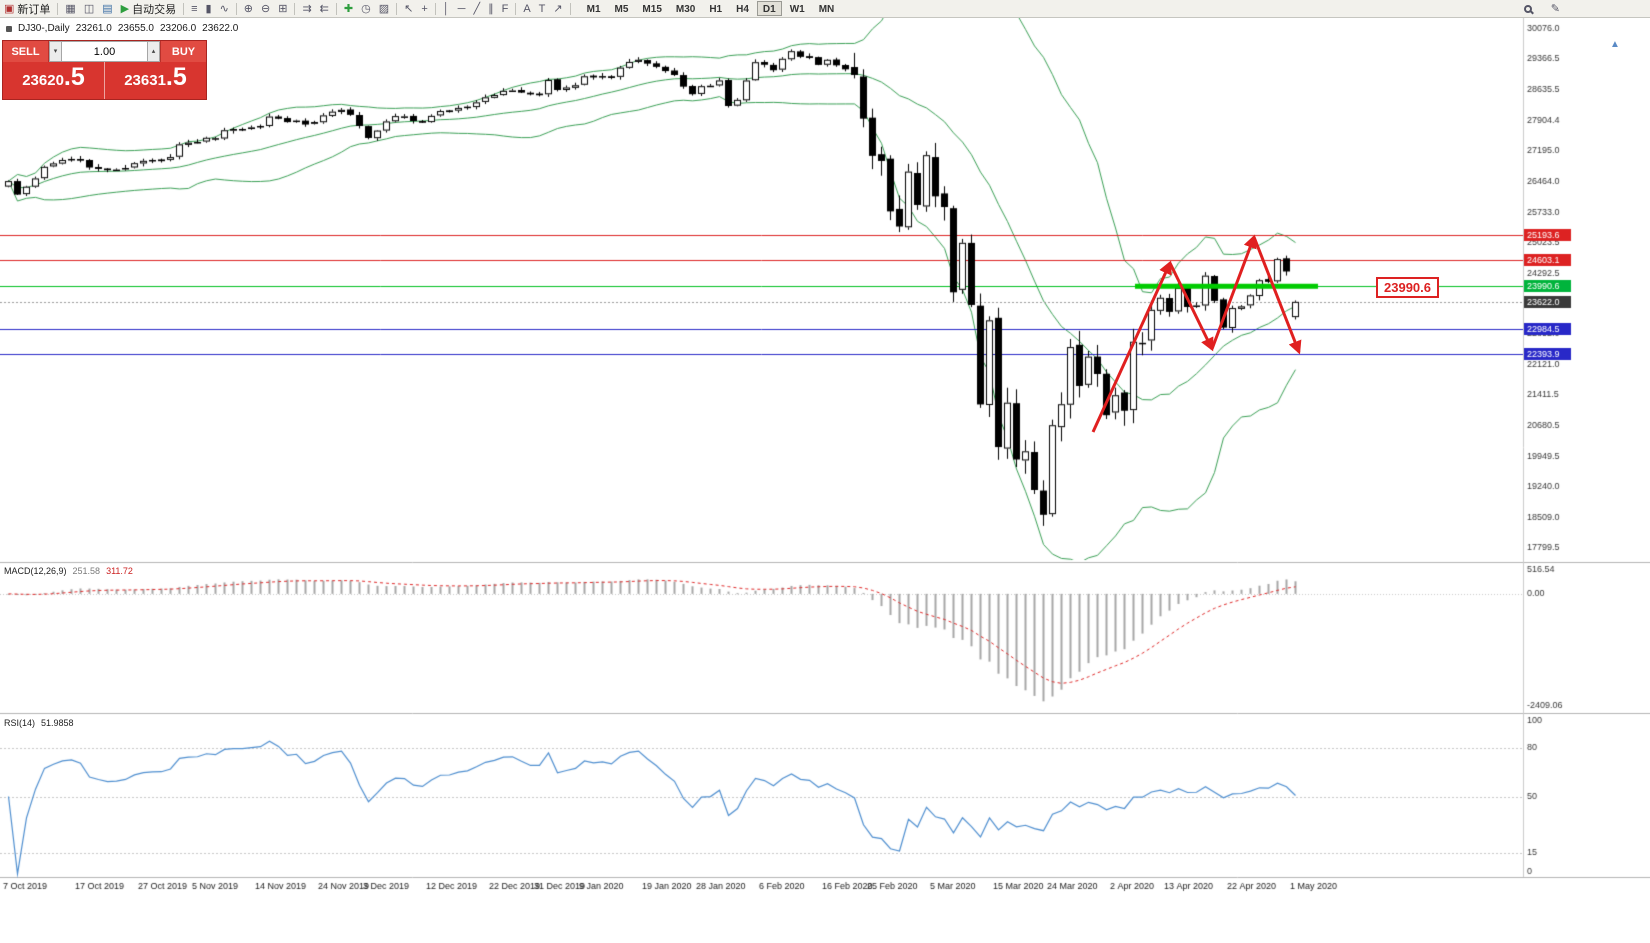  I want to click on chart-shift-button: ⇇, so click(324, 8).